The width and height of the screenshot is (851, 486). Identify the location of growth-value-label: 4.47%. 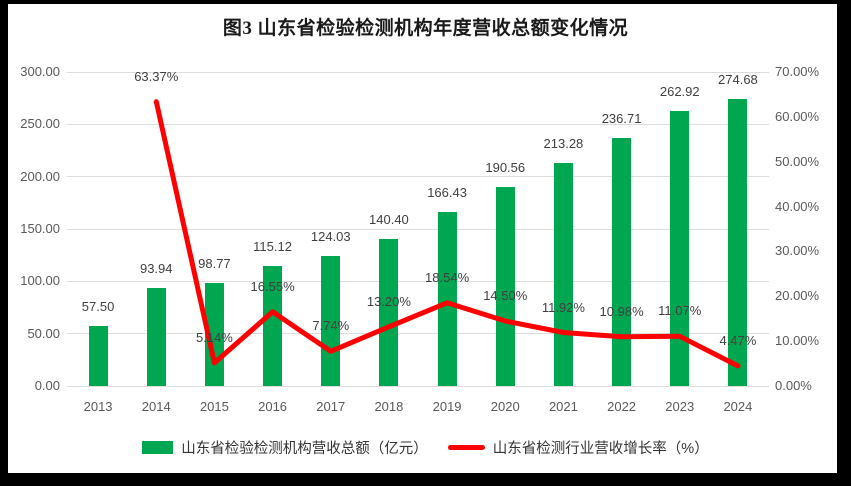
(738, 340).